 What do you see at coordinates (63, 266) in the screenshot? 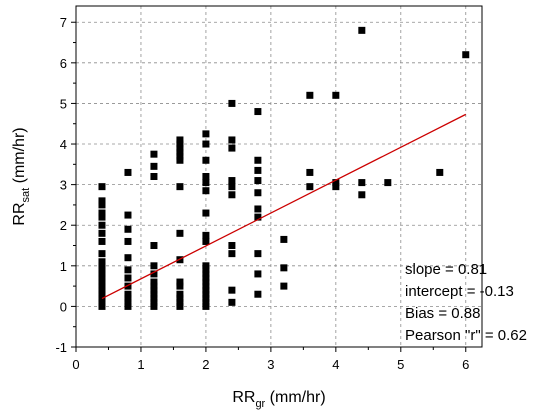
I see `y-tick-label: 1` at bounding box center [63, 266].